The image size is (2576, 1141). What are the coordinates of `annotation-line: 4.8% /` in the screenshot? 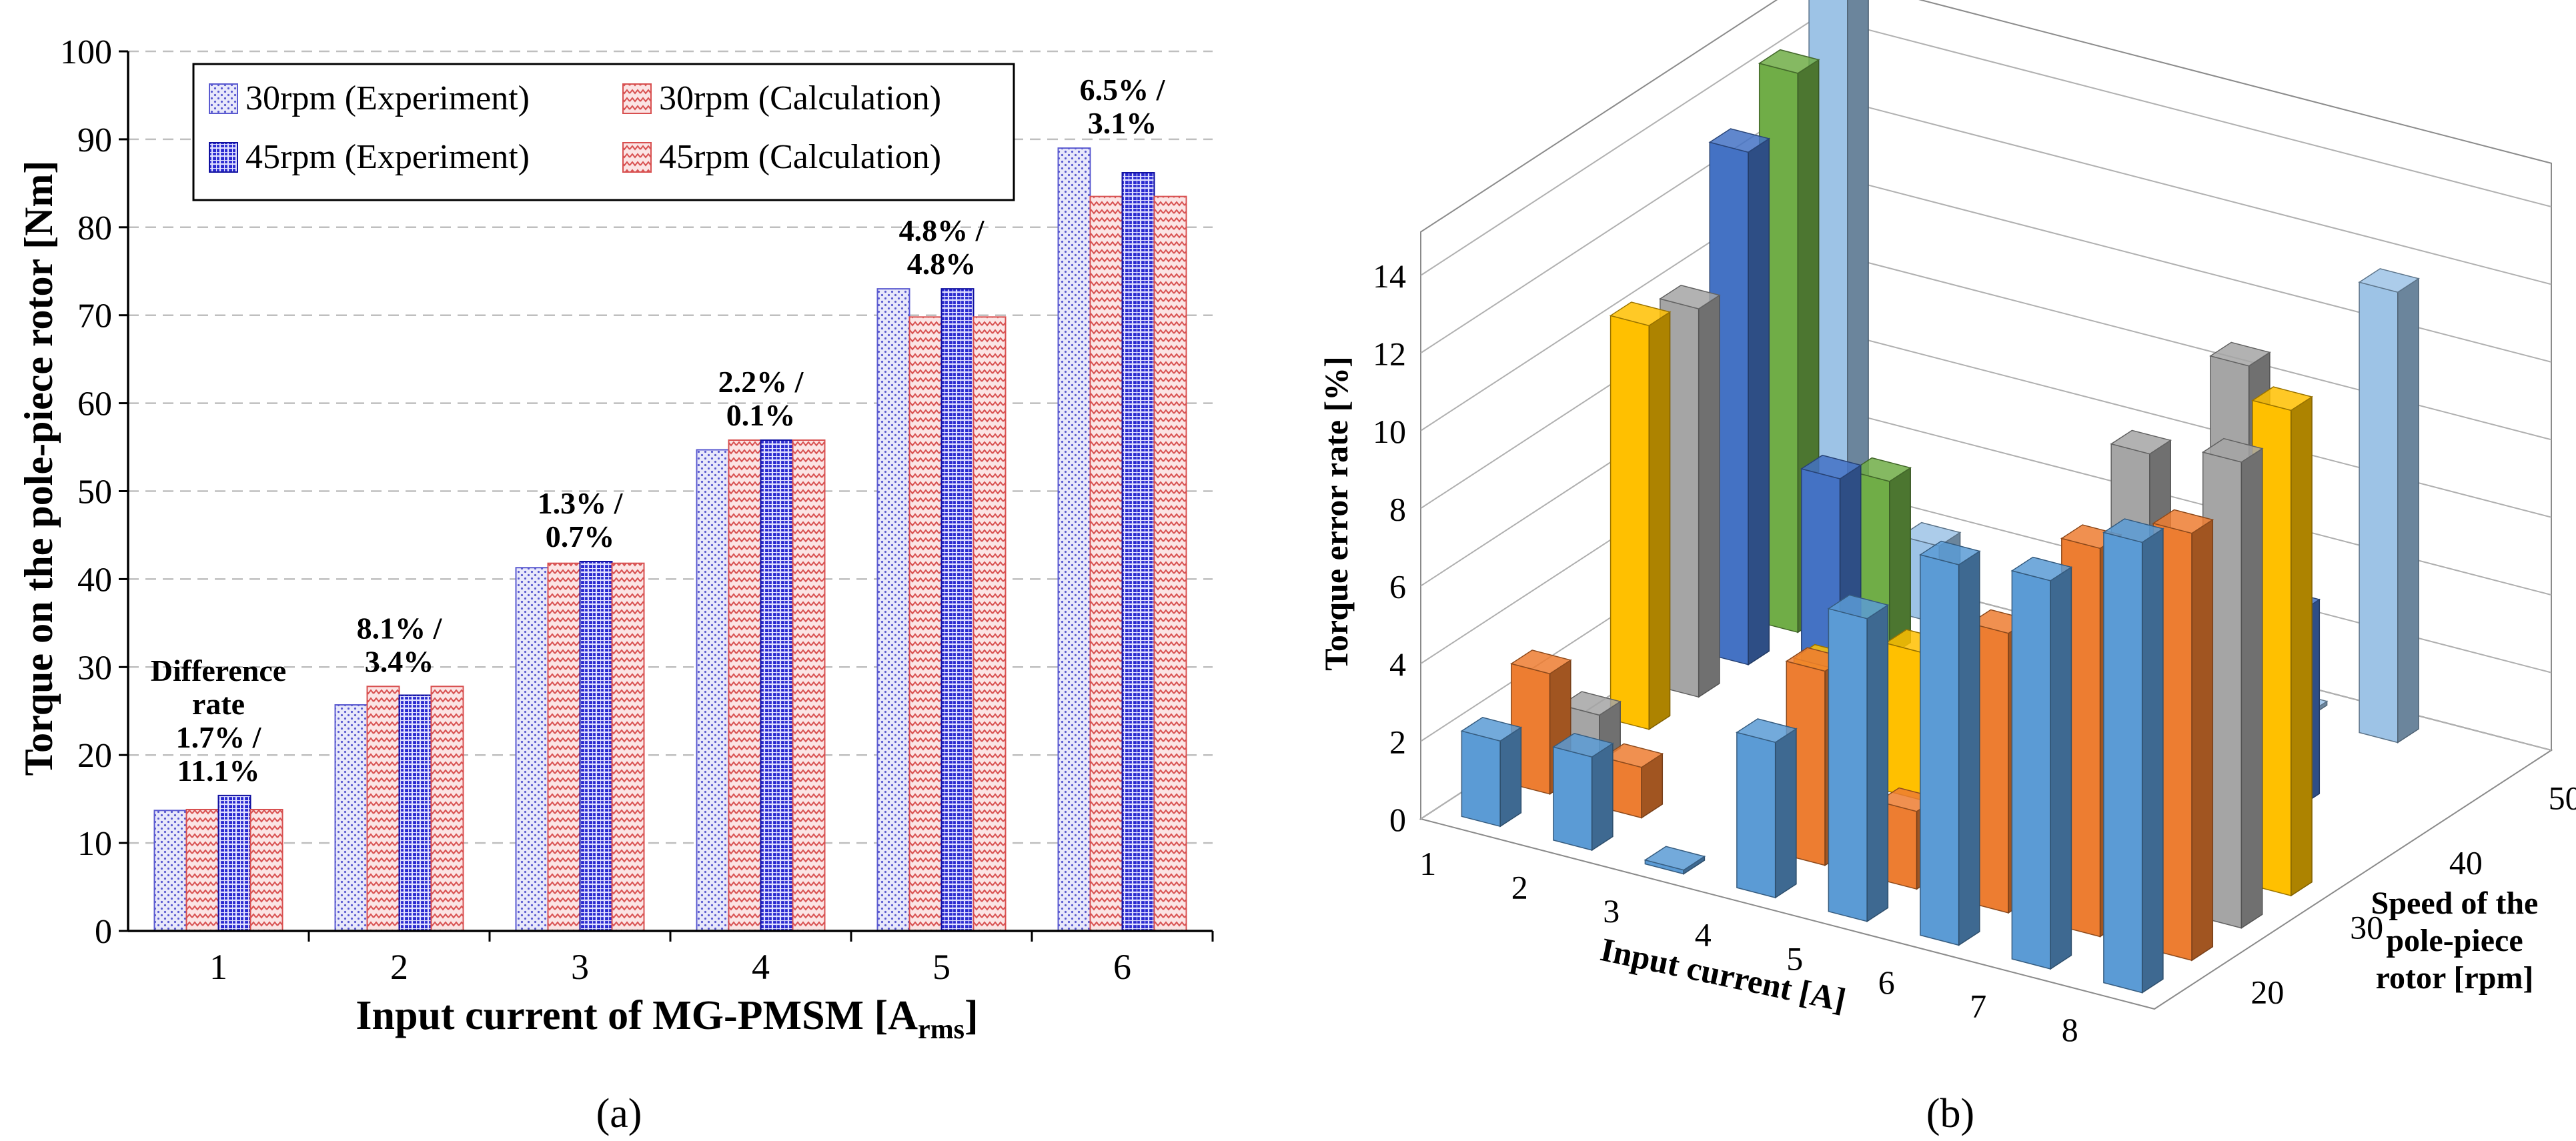 It's located at (942, 230).